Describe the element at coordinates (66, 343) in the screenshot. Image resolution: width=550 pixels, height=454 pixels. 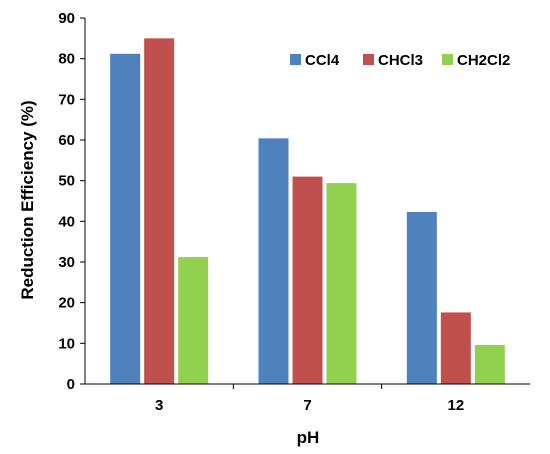
I see `y-tick-label: 10` at that location.